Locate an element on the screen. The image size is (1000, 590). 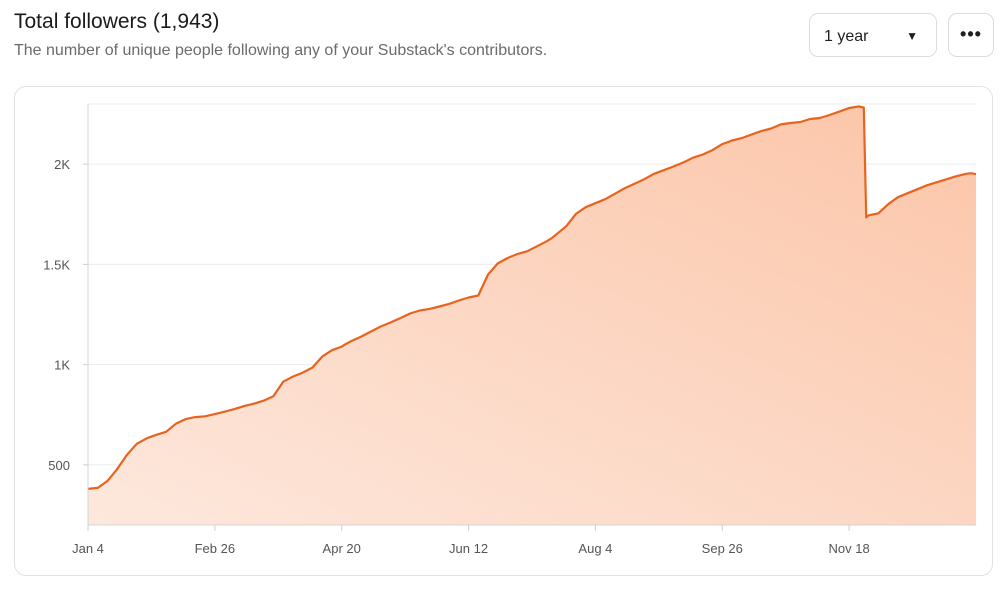
x-axis-ticks: Jan 4 Feb 26 Apr 20 Jun 12 Aug 4 Sep 26 Nov 18 is located at coordinates (471, 540).